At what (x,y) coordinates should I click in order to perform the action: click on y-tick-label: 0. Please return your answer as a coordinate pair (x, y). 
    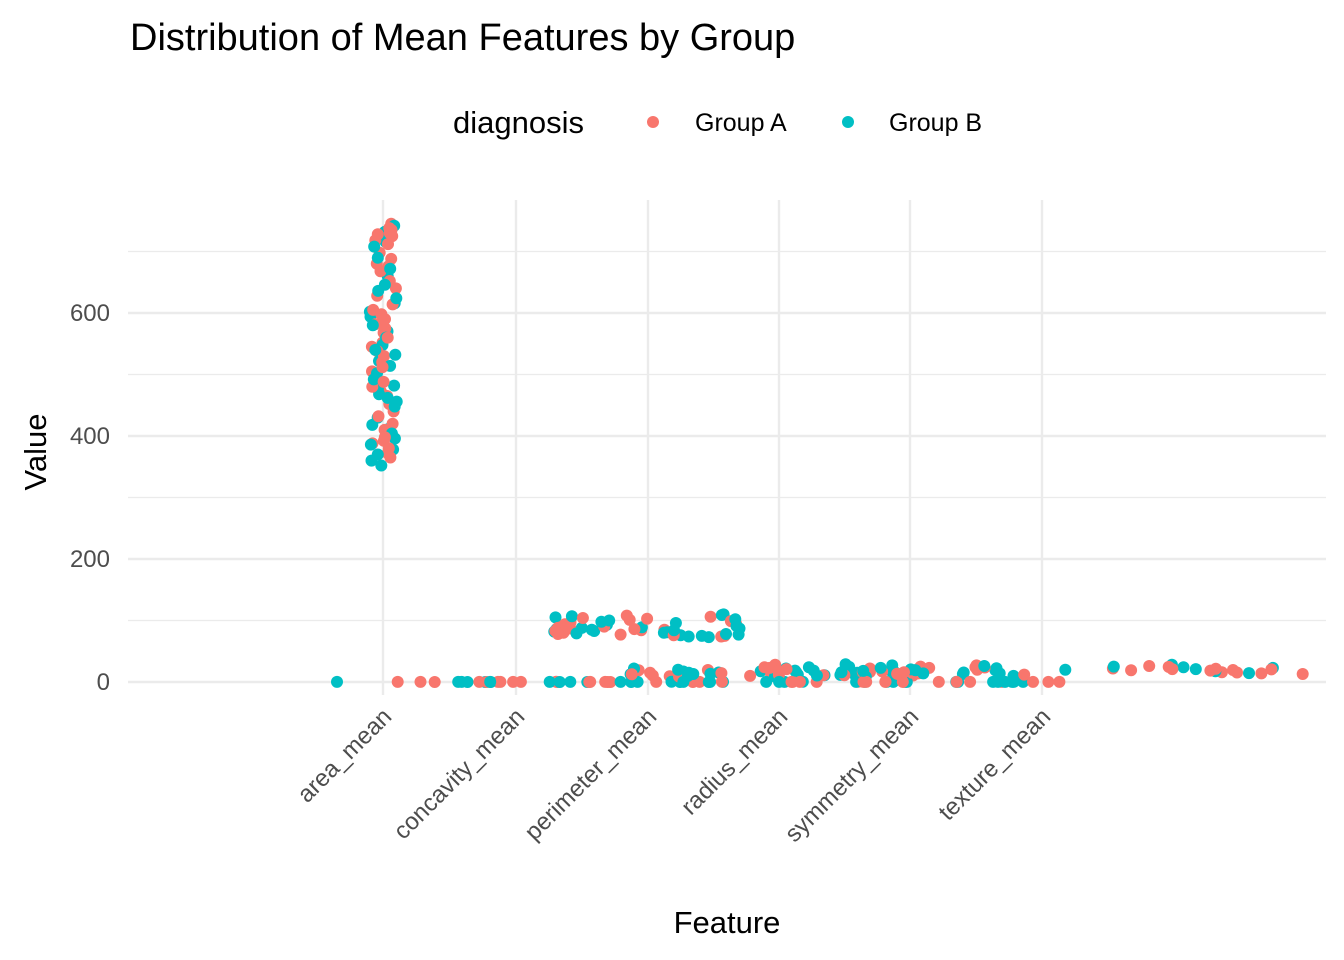
    Looking at the image, I should click on (103, 682).